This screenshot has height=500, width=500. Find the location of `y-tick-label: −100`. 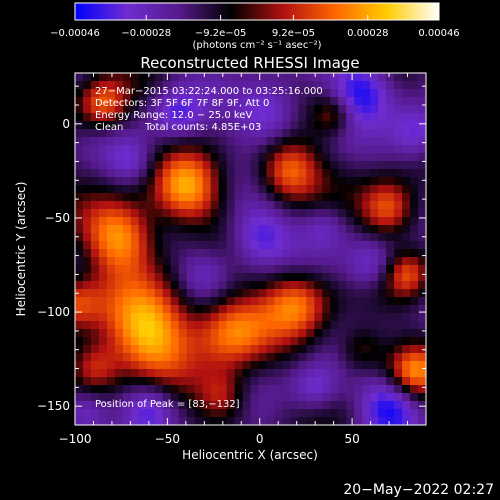

y-tick-label: −100 is located at coordinates (53, 312).